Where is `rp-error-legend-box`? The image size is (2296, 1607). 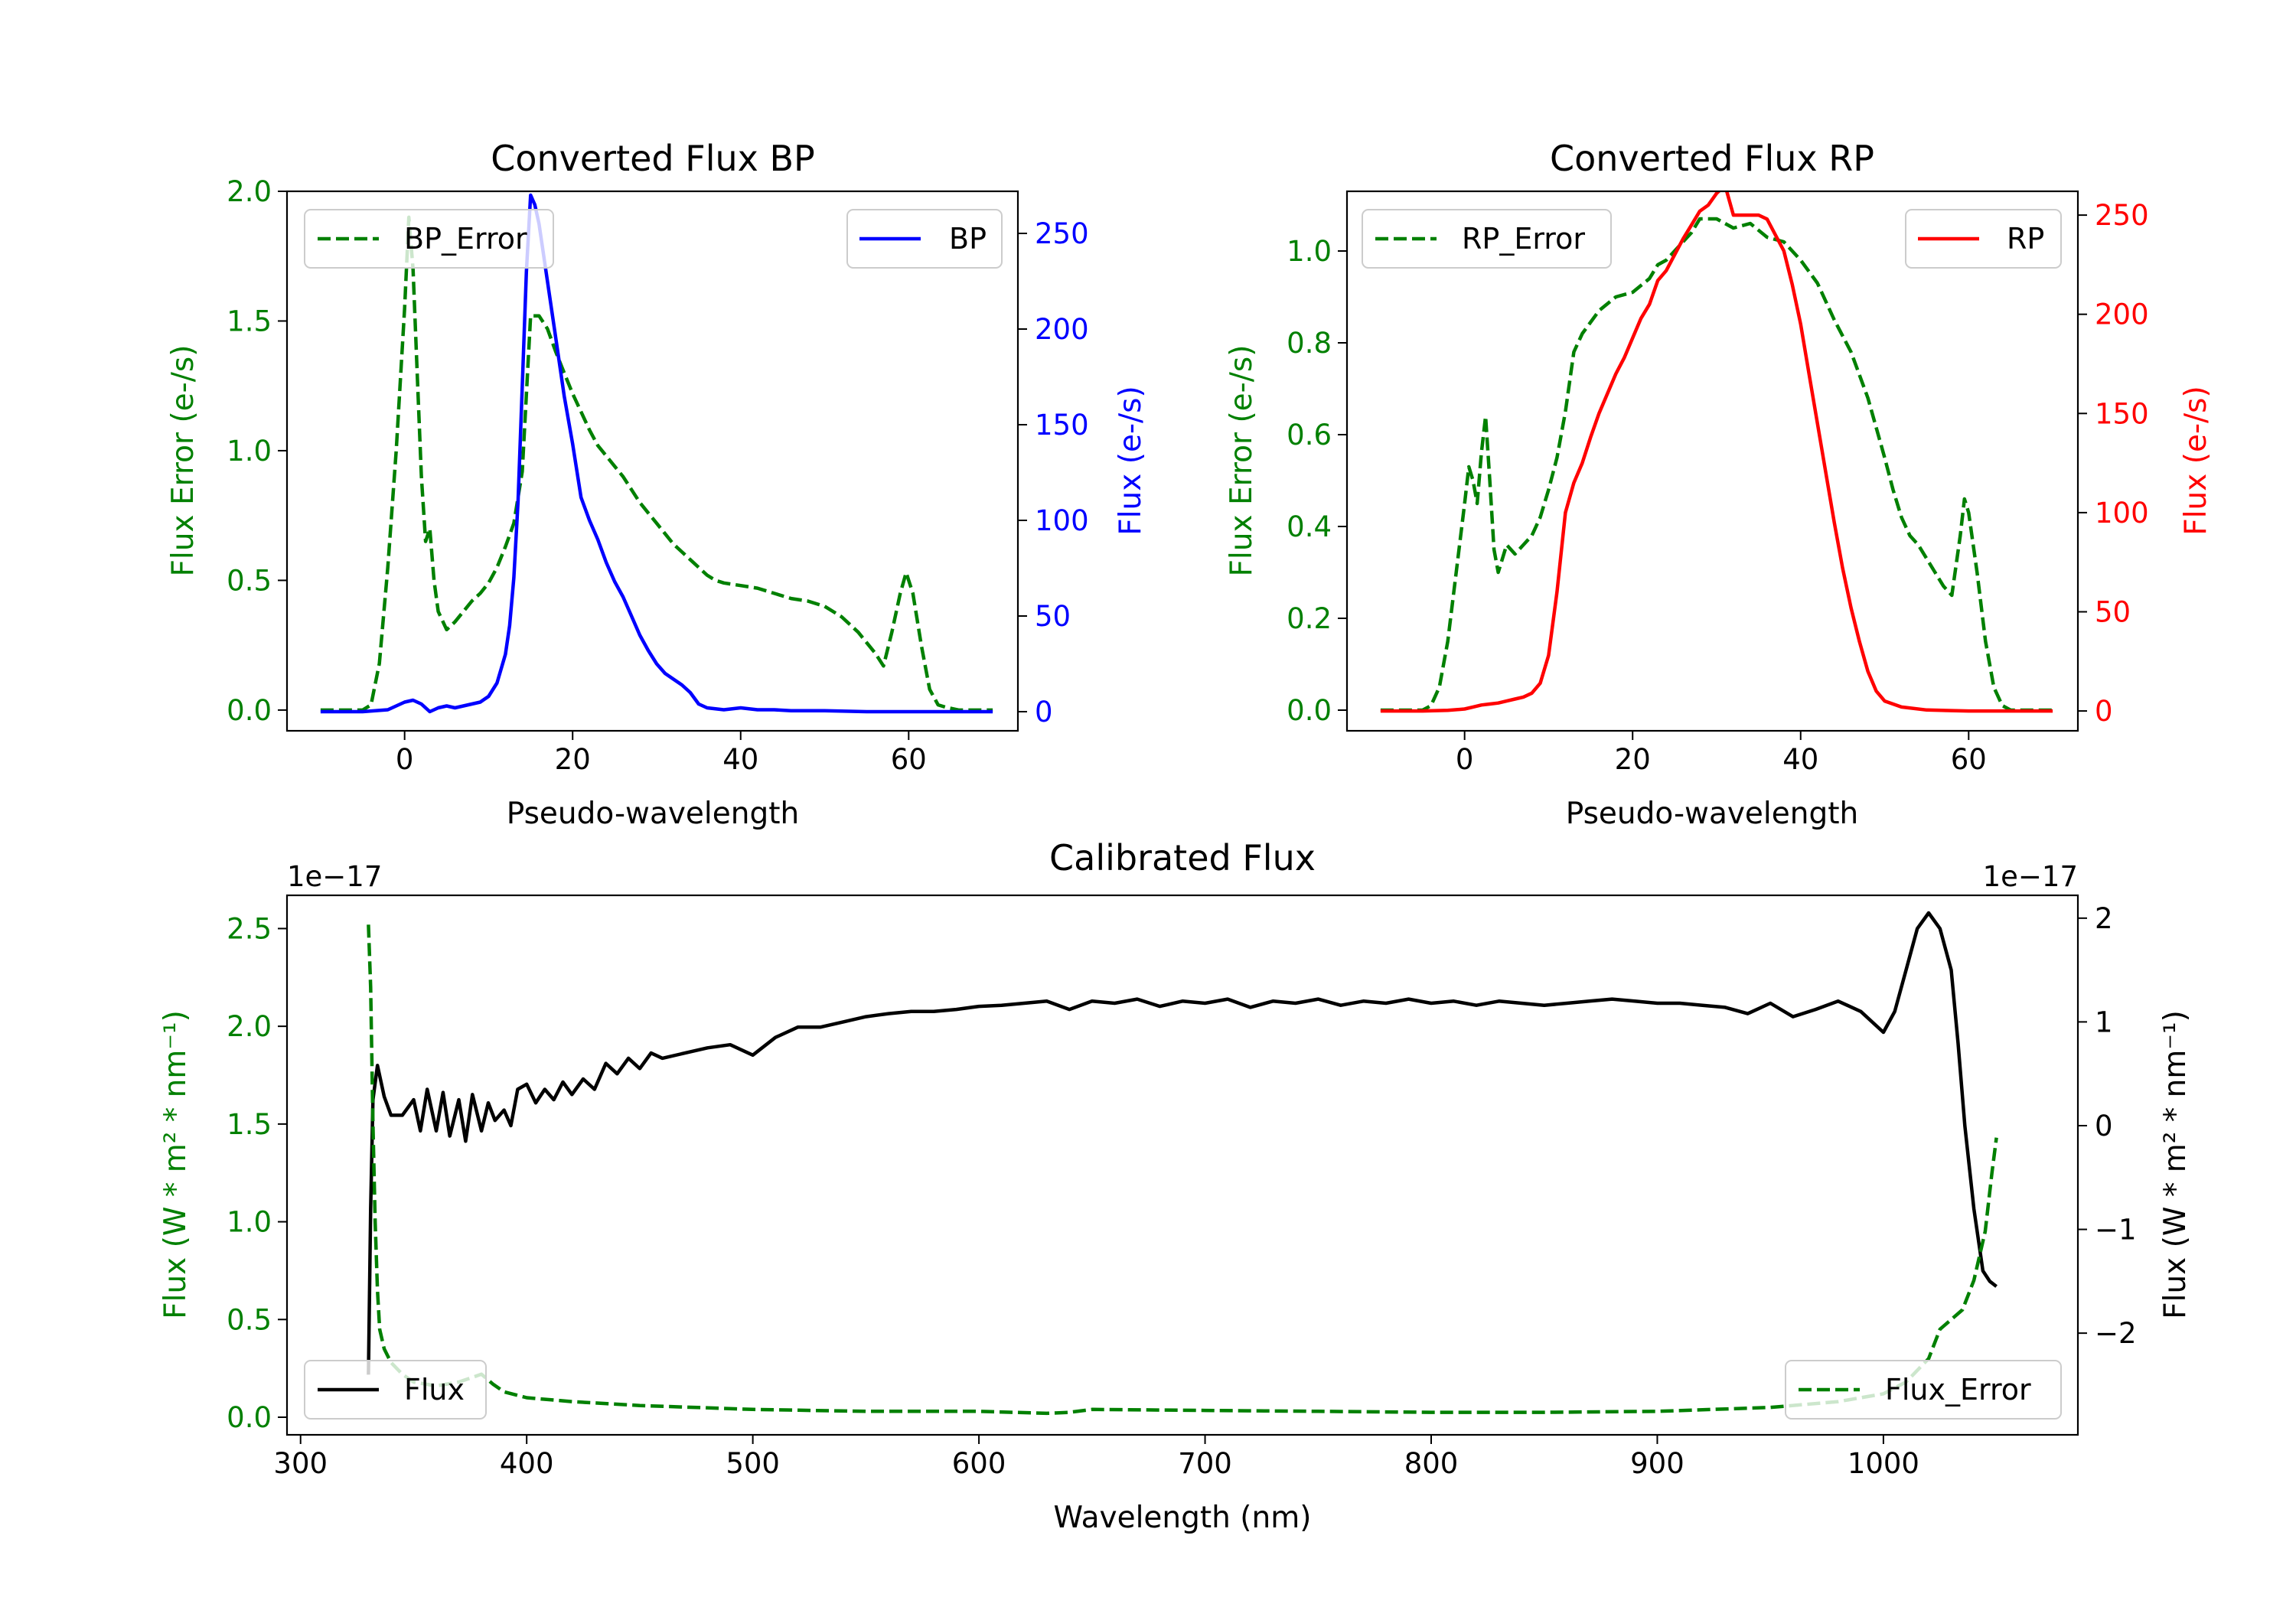
rp-error-legend-box is located at coordinates (1487, 239).